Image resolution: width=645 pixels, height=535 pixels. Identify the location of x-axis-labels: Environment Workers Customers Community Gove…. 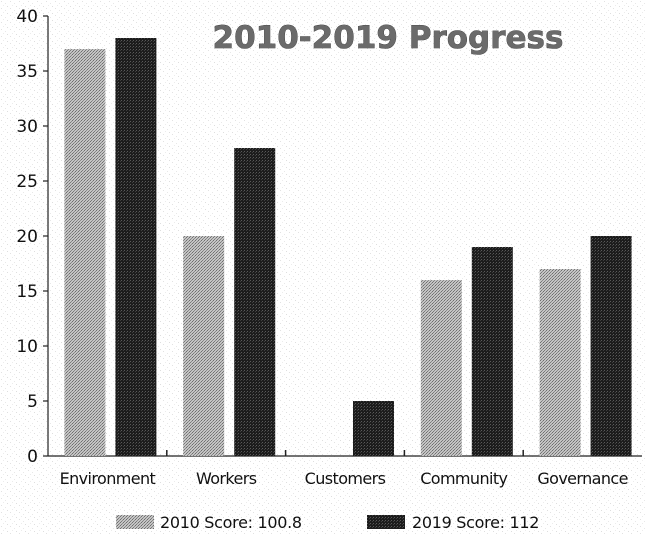
(344, 478).